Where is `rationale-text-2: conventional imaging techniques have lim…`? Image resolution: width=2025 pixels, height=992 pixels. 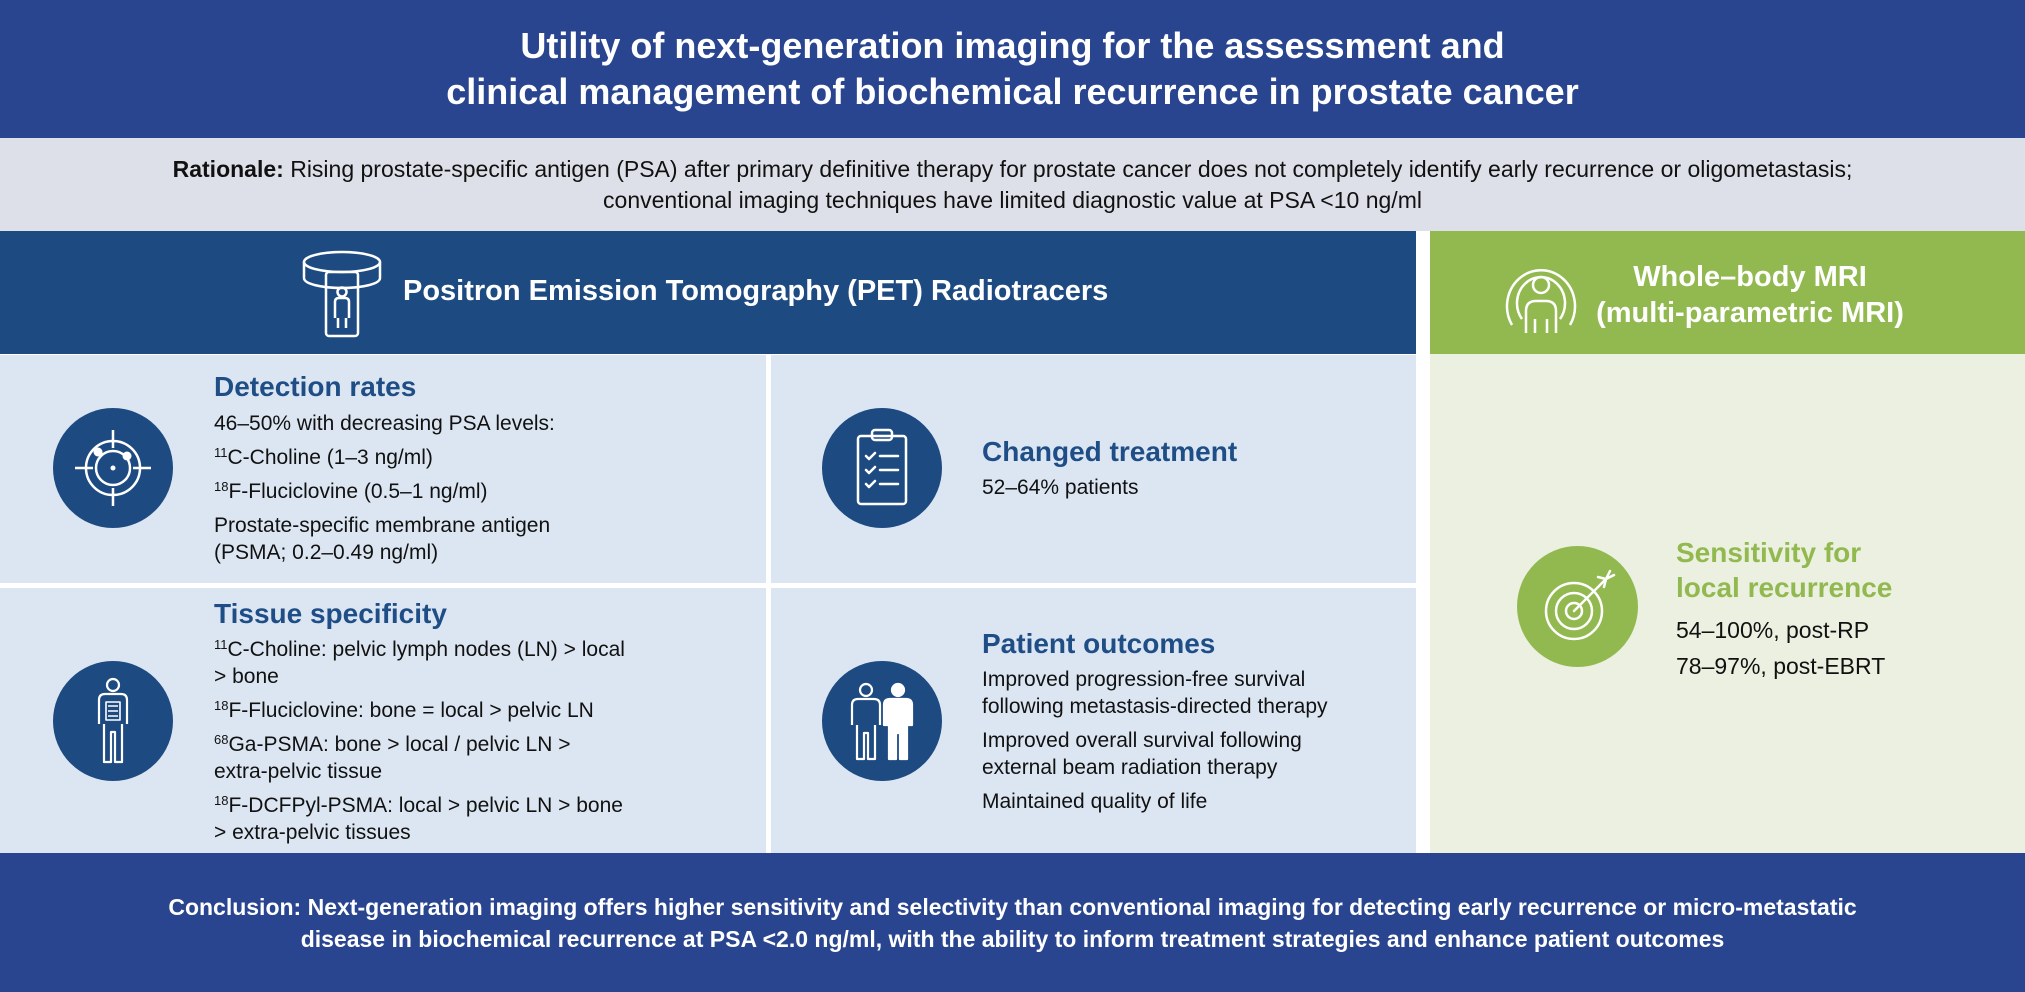
rationale-text-2: conventional imaging techniques have lim… is located at coordinates (1012, 199).